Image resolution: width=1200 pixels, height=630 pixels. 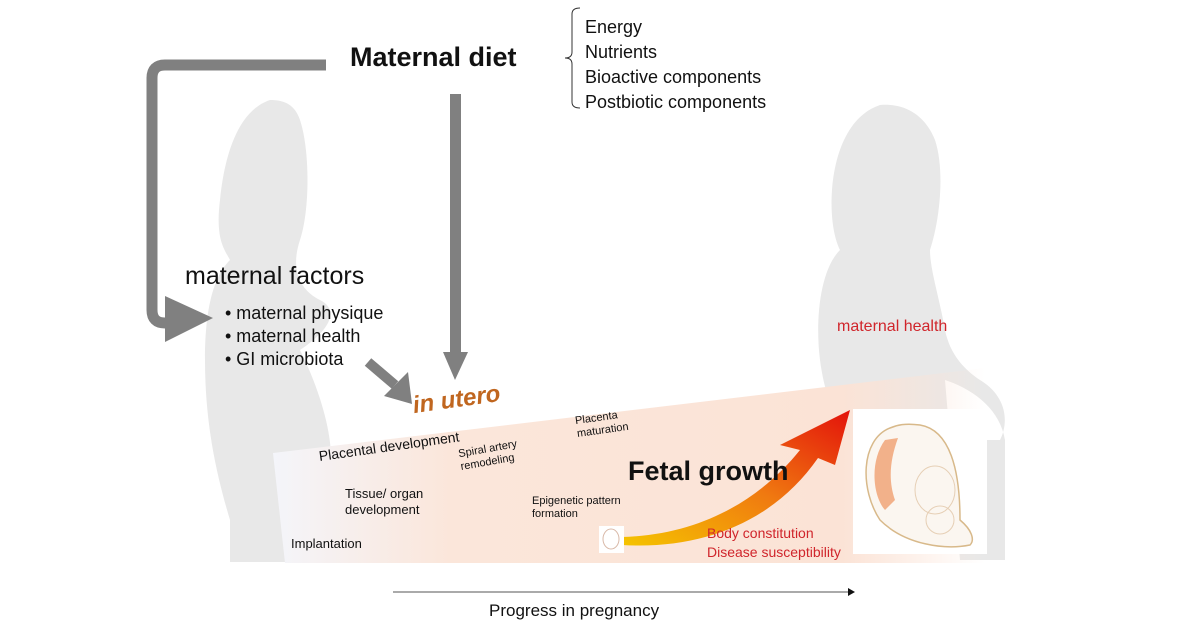 What do you see at coordinates (572, 58) in the screenshot?
I see `brace` at bounding box center [572, 58].